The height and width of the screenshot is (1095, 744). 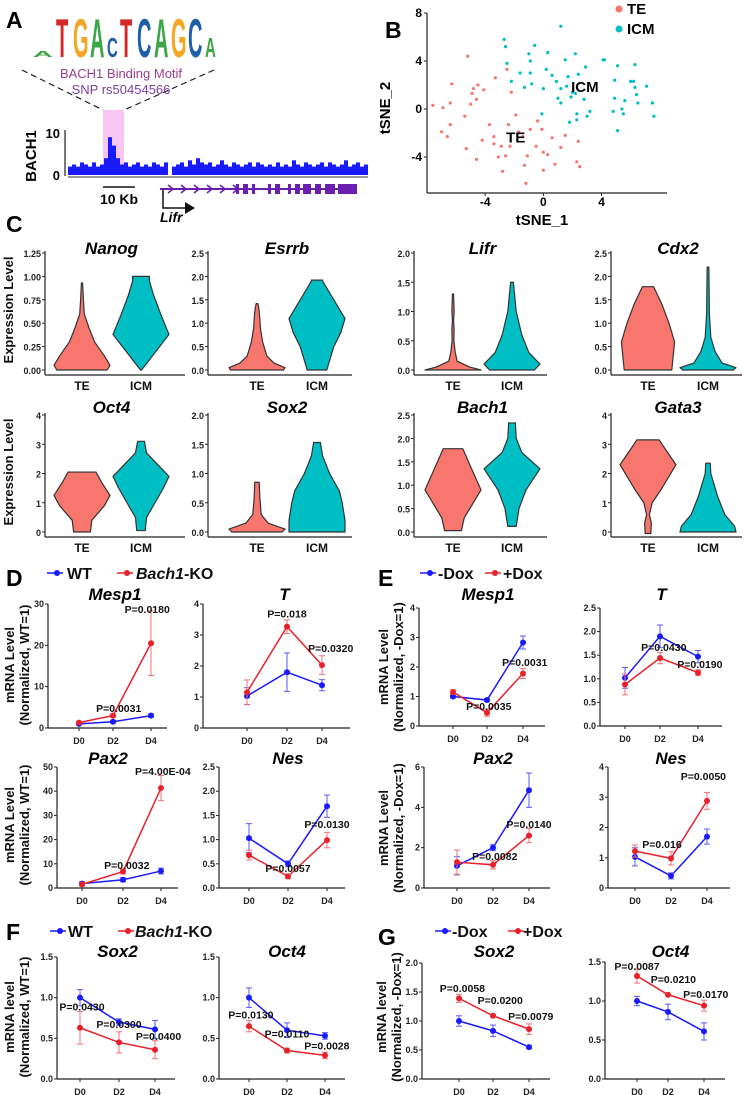 What do you see at coordinates (14, 20) in the screenshot?
I see `panel-label-a: A` at bounding box center [14, 20].